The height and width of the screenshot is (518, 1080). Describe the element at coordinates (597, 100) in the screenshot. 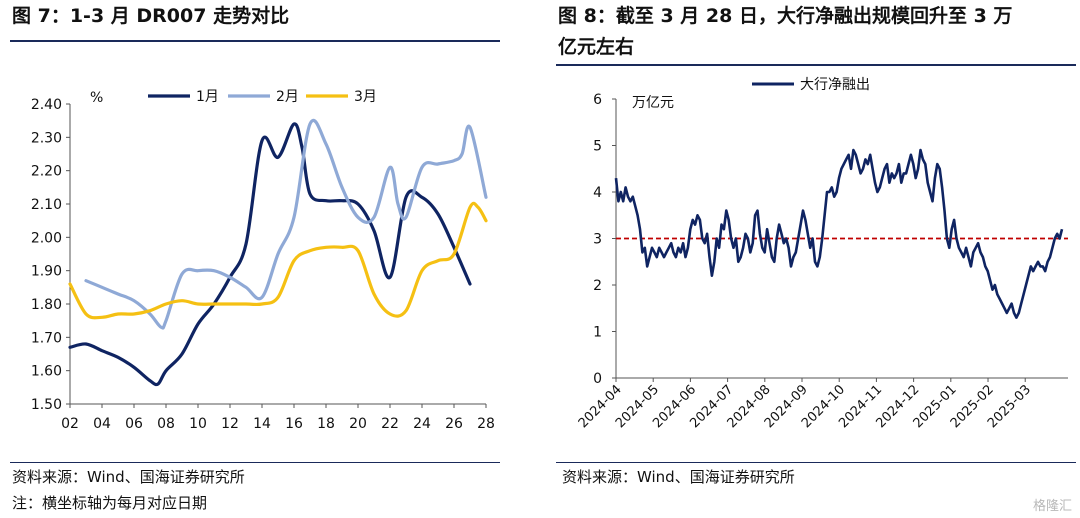

I see `y-tick-label: 6` at that location.